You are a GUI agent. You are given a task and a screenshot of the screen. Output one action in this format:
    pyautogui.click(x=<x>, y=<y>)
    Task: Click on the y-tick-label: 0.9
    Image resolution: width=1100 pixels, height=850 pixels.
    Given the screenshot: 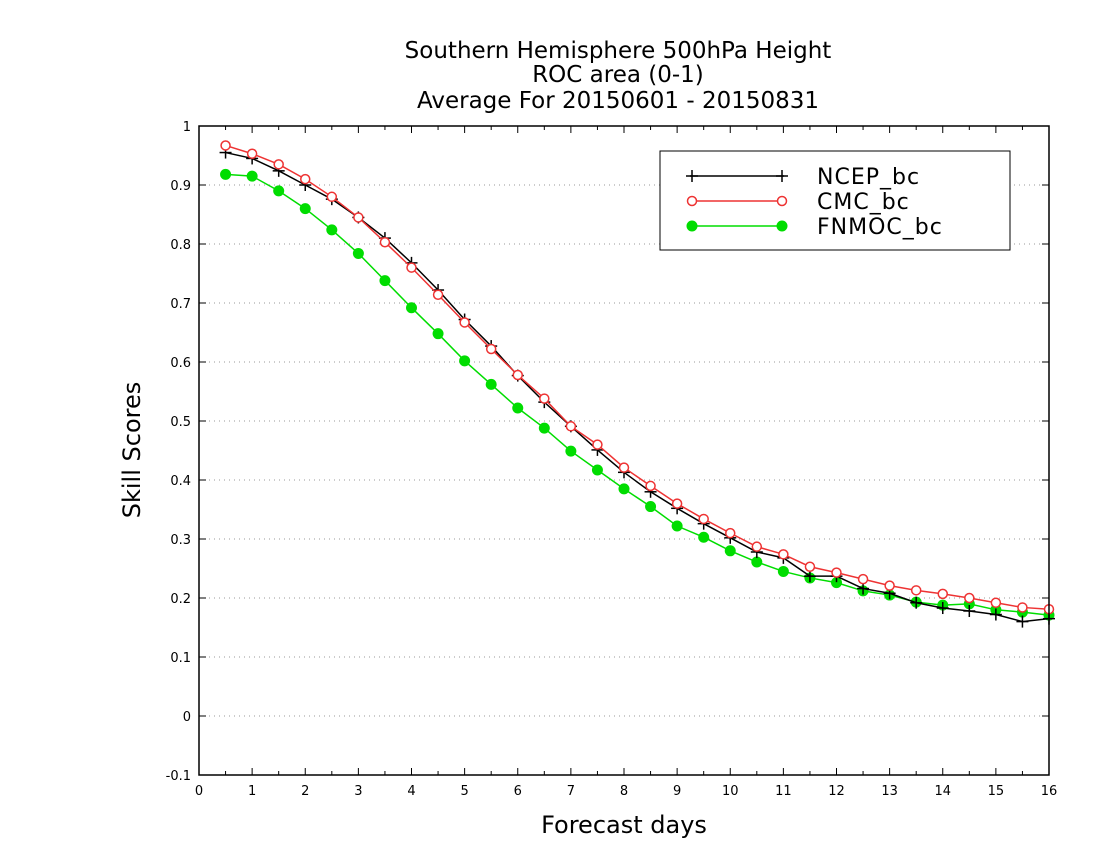 What is the action you would take?
    pyautogui.click(x=180, y=186)
    